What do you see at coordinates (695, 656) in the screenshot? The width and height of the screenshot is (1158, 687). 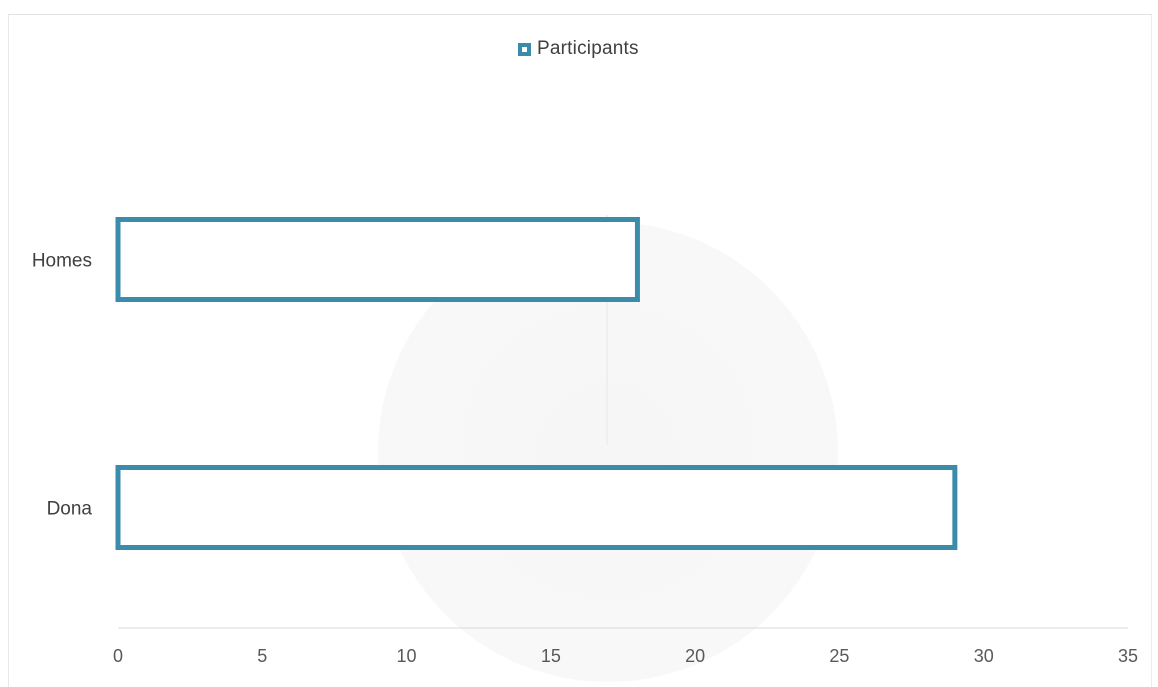 I see `x-tick-label: 20` at bounding box center [695, 656].